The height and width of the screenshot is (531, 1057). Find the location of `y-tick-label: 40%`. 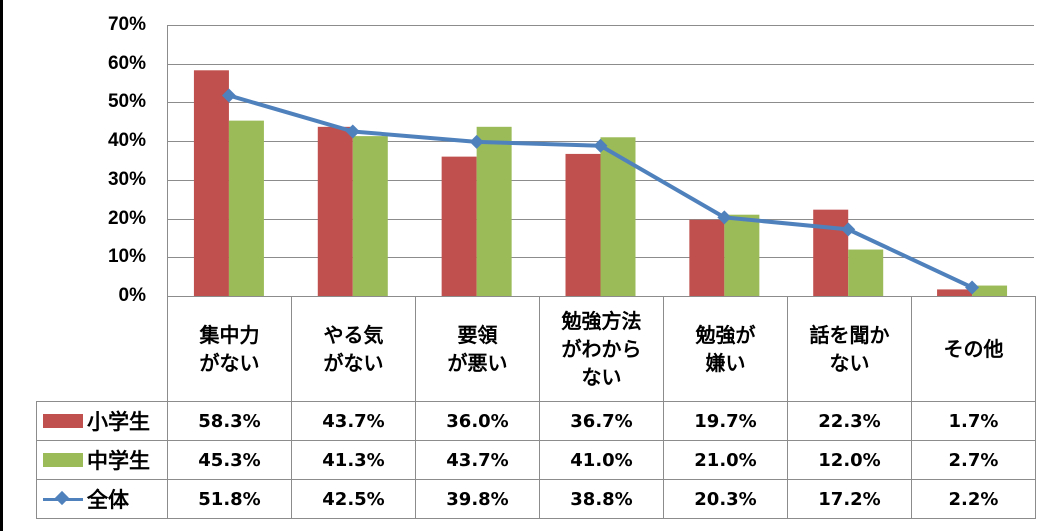

y-tick-label: 40% is located at coordinates (126, 141).